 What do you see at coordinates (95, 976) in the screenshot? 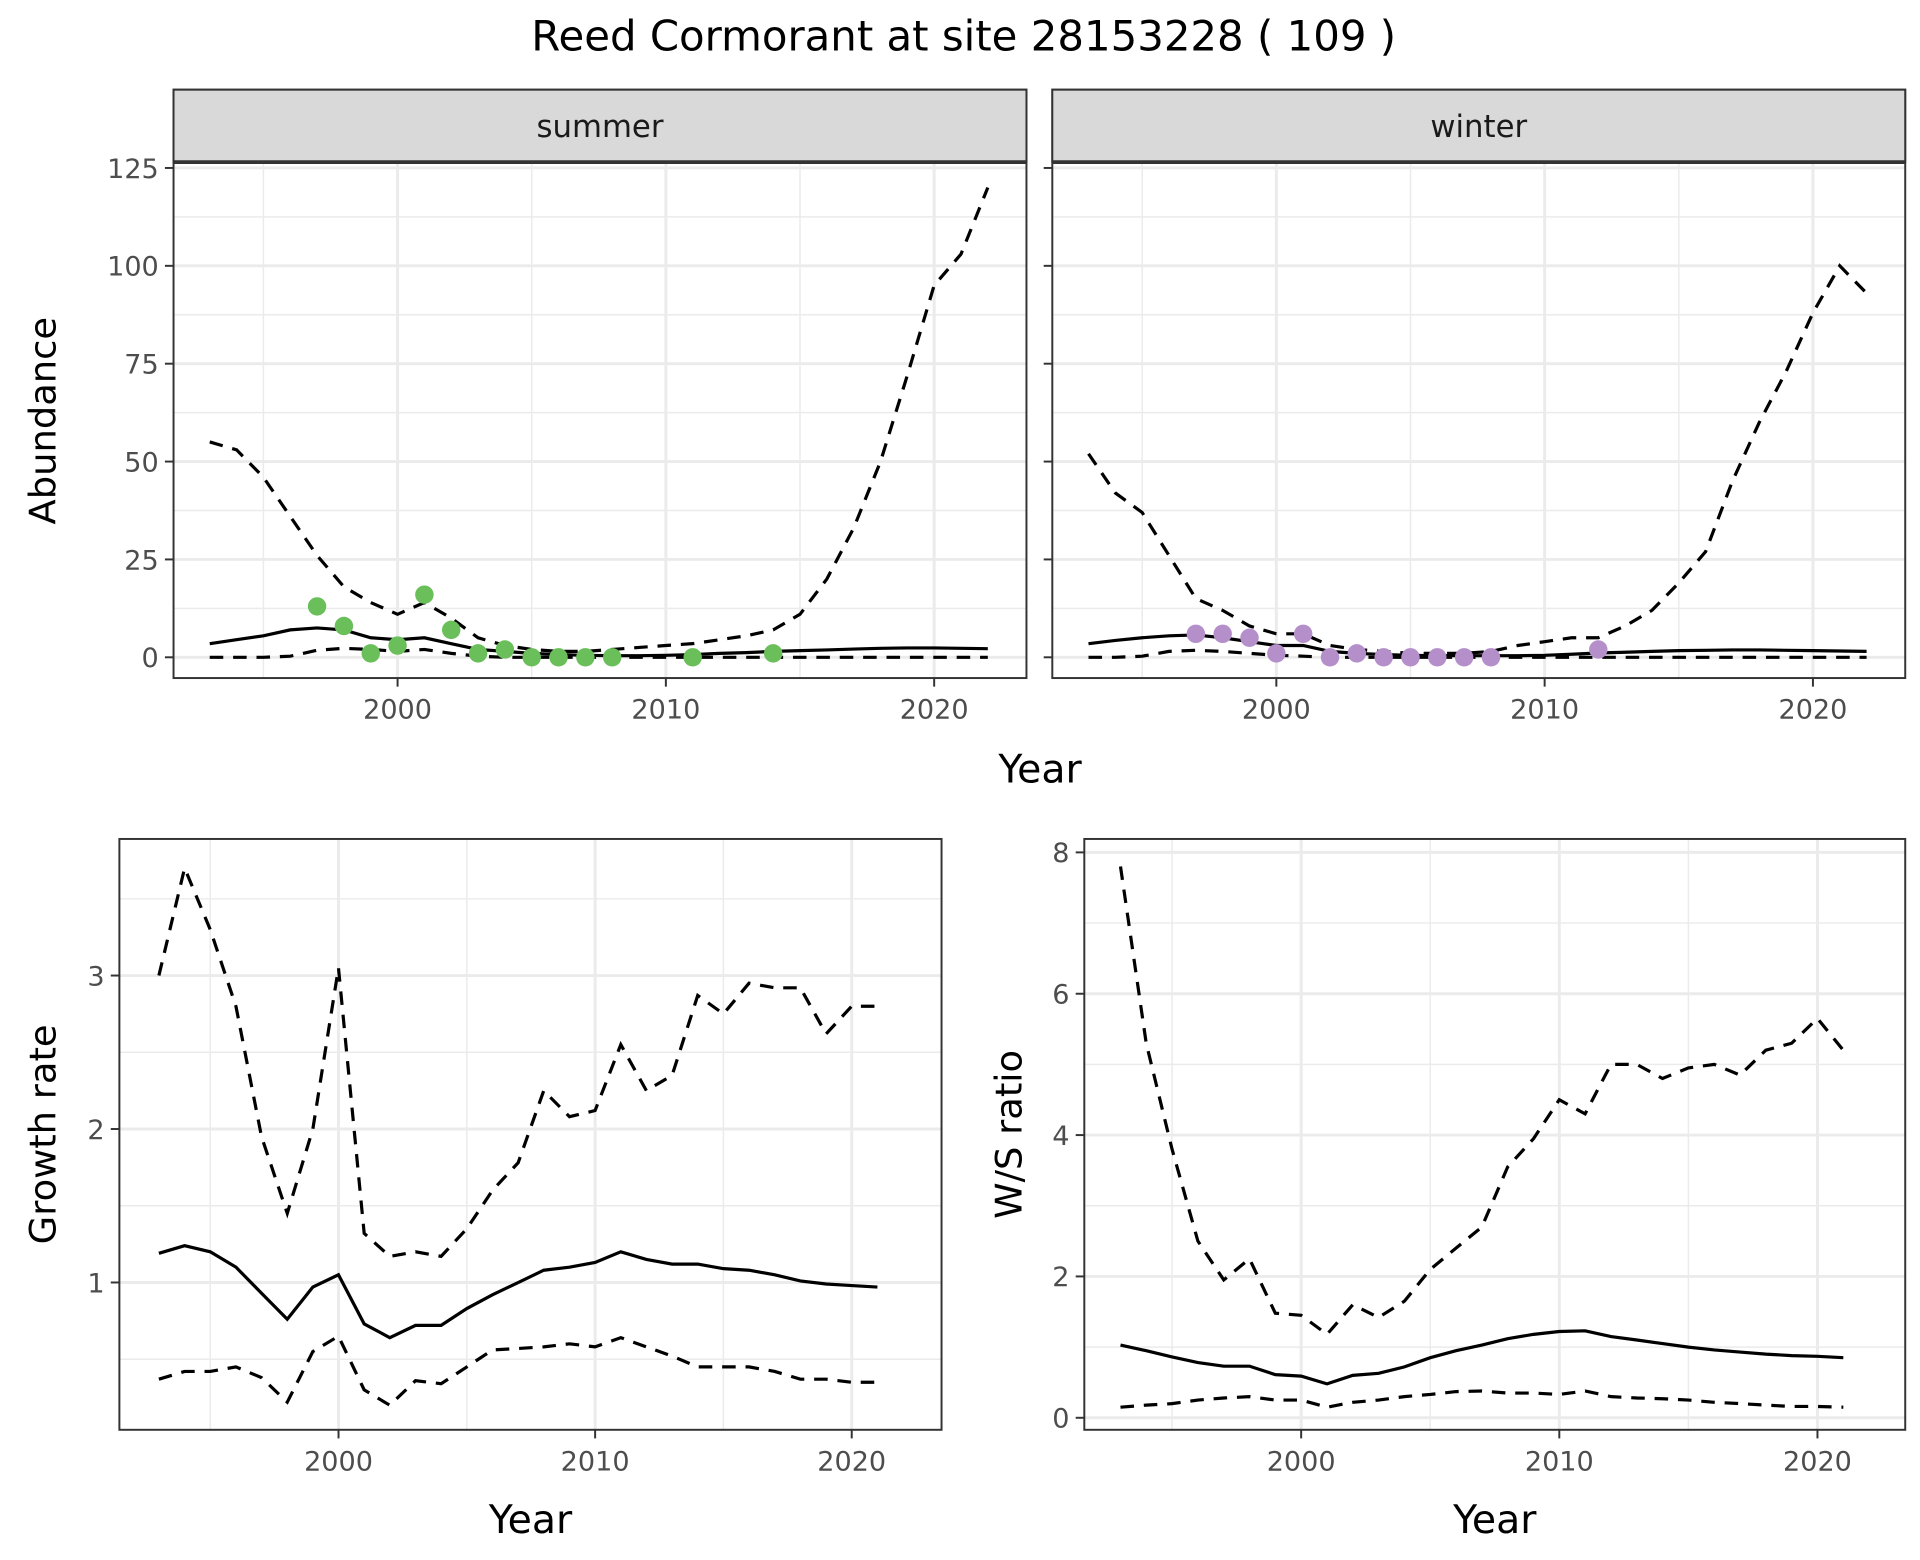
I see `y-tick-label: 3` at bounding box center [95, 976].